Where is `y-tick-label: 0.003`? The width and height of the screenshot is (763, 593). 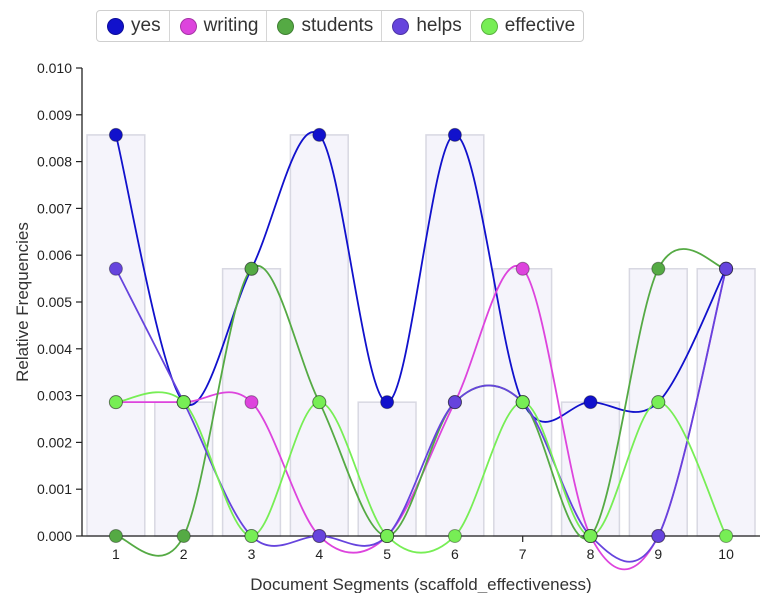 y-tick-label: 0.003 is located at coordinates (54, 396).